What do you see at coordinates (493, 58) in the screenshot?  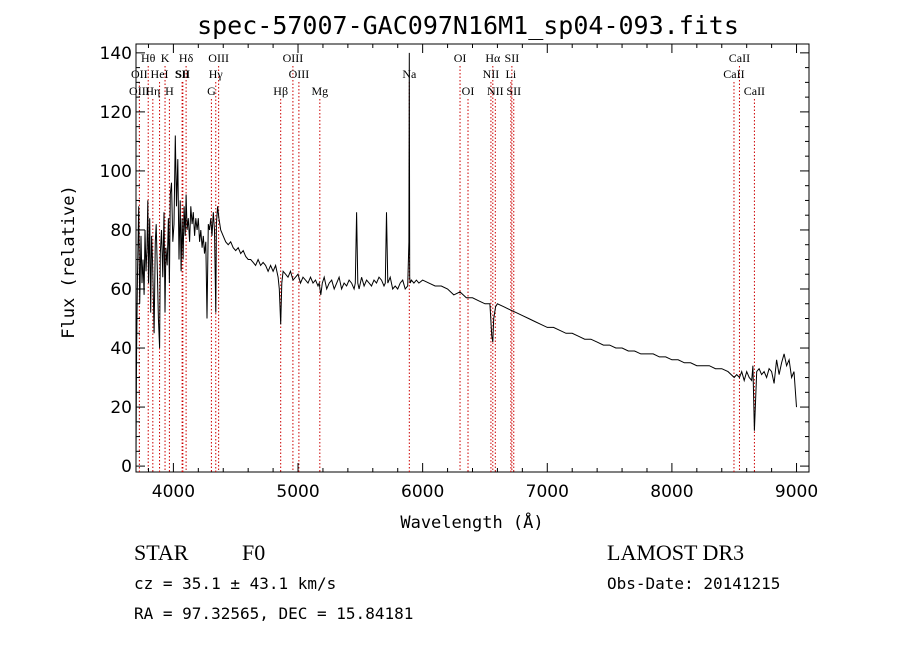 I see `line-marker-label: Hα` at bounding box center [493, 58].